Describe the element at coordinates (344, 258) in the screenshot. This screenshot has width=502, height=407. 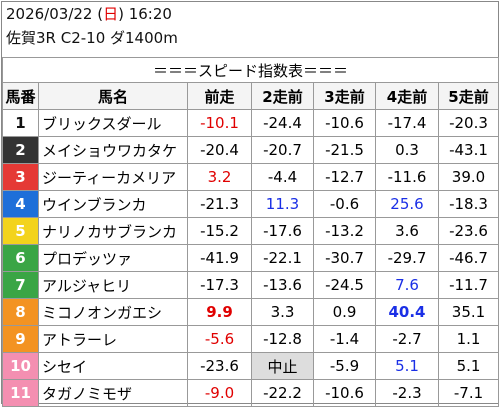
I see `speed-index: -30.7` at that location.